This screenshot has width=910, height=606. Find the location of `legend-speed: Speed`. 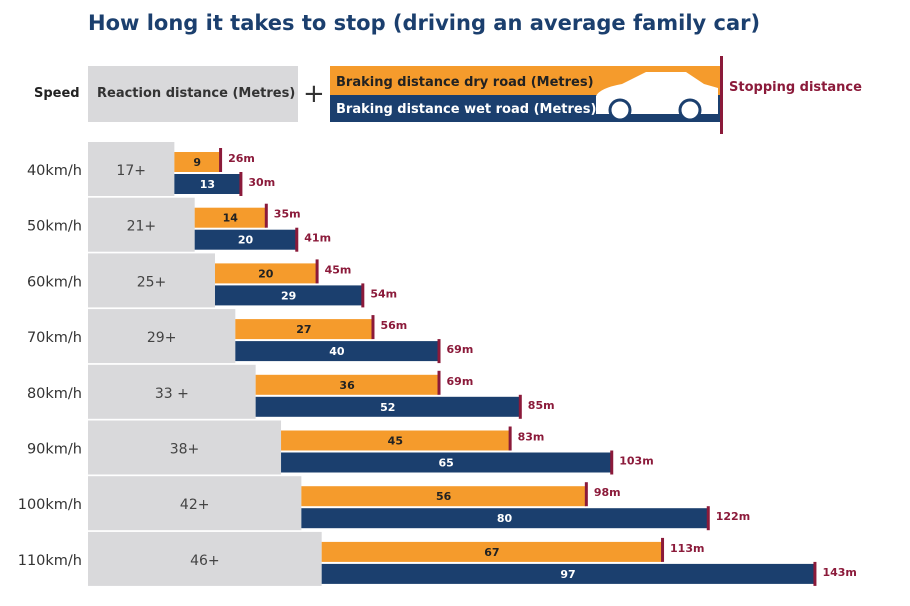

legend-speed: Speed is located at coordinates (57, 93).